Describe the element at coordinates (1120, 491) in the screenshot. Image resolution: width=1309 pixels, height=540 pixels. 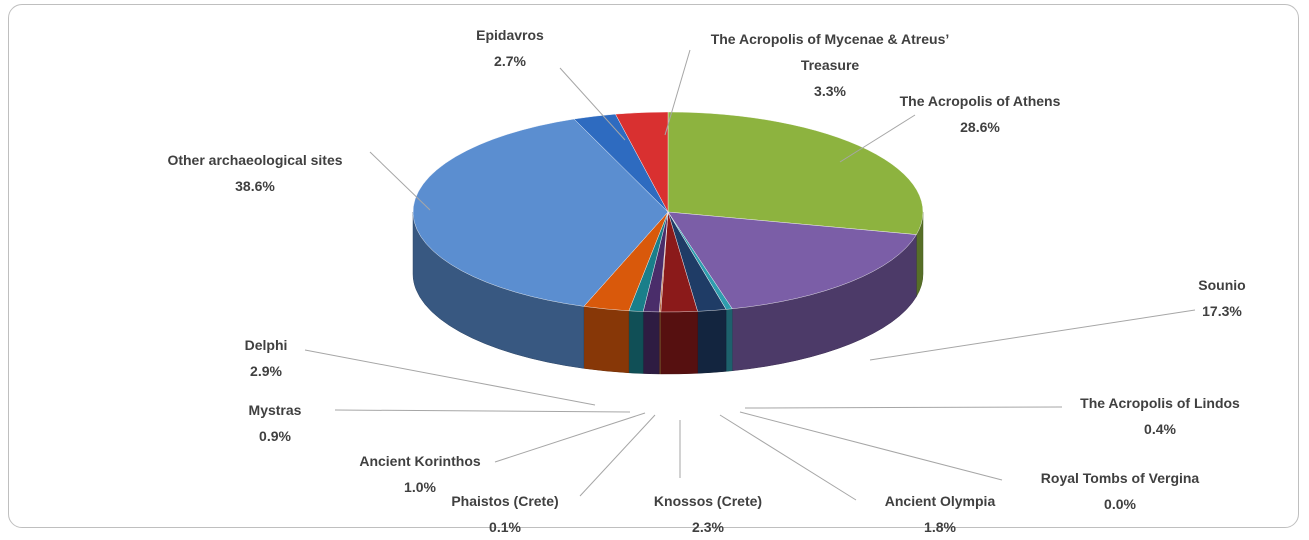
I see `data-label: Royal Tombs of Vergina 0.0%` at that location.